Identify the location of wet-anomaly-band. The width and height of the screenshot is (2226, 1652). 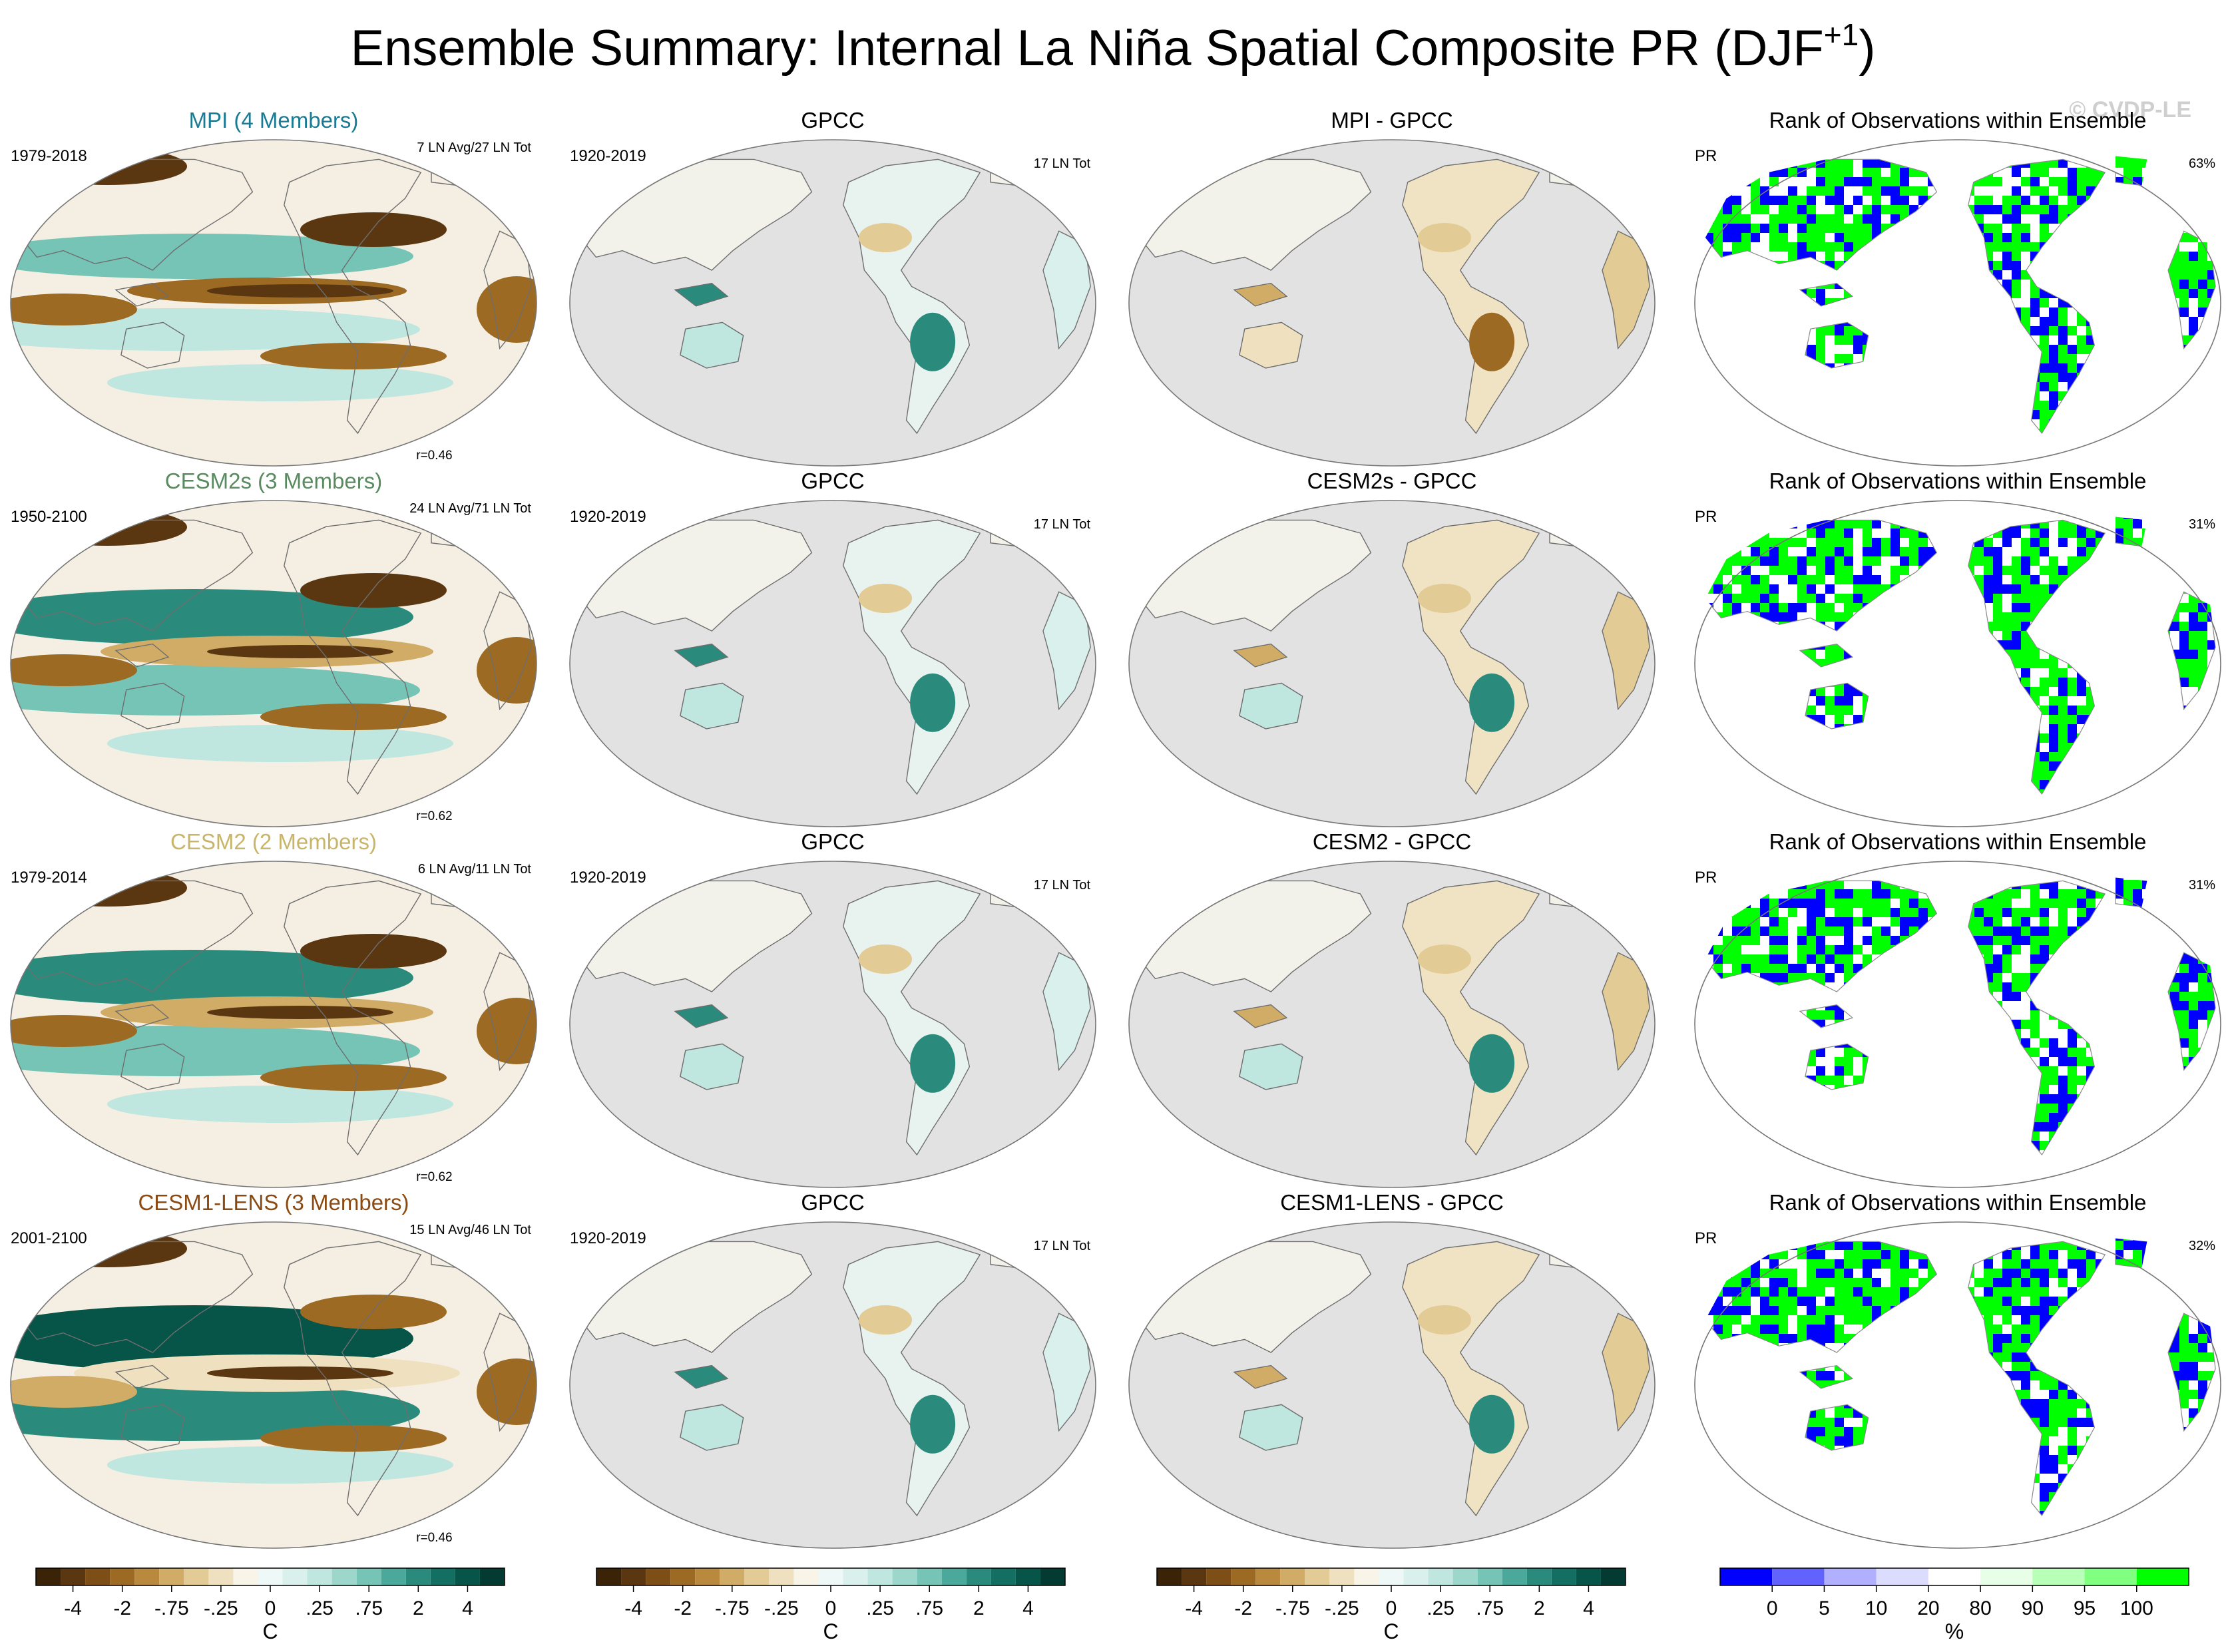
(280, 382).